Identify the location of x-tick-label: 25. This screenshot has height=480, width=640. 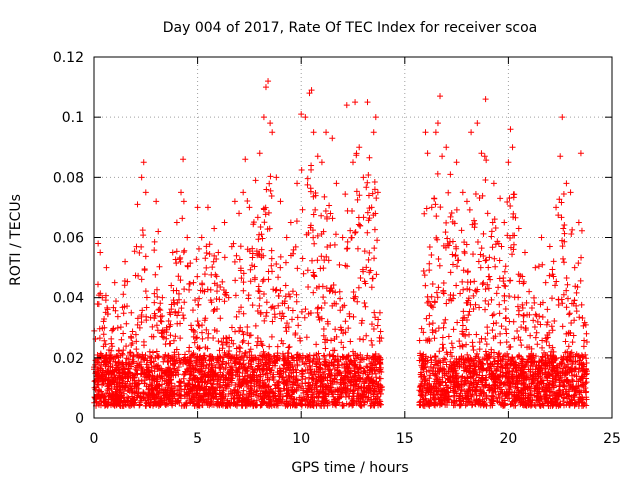
(612, 439).